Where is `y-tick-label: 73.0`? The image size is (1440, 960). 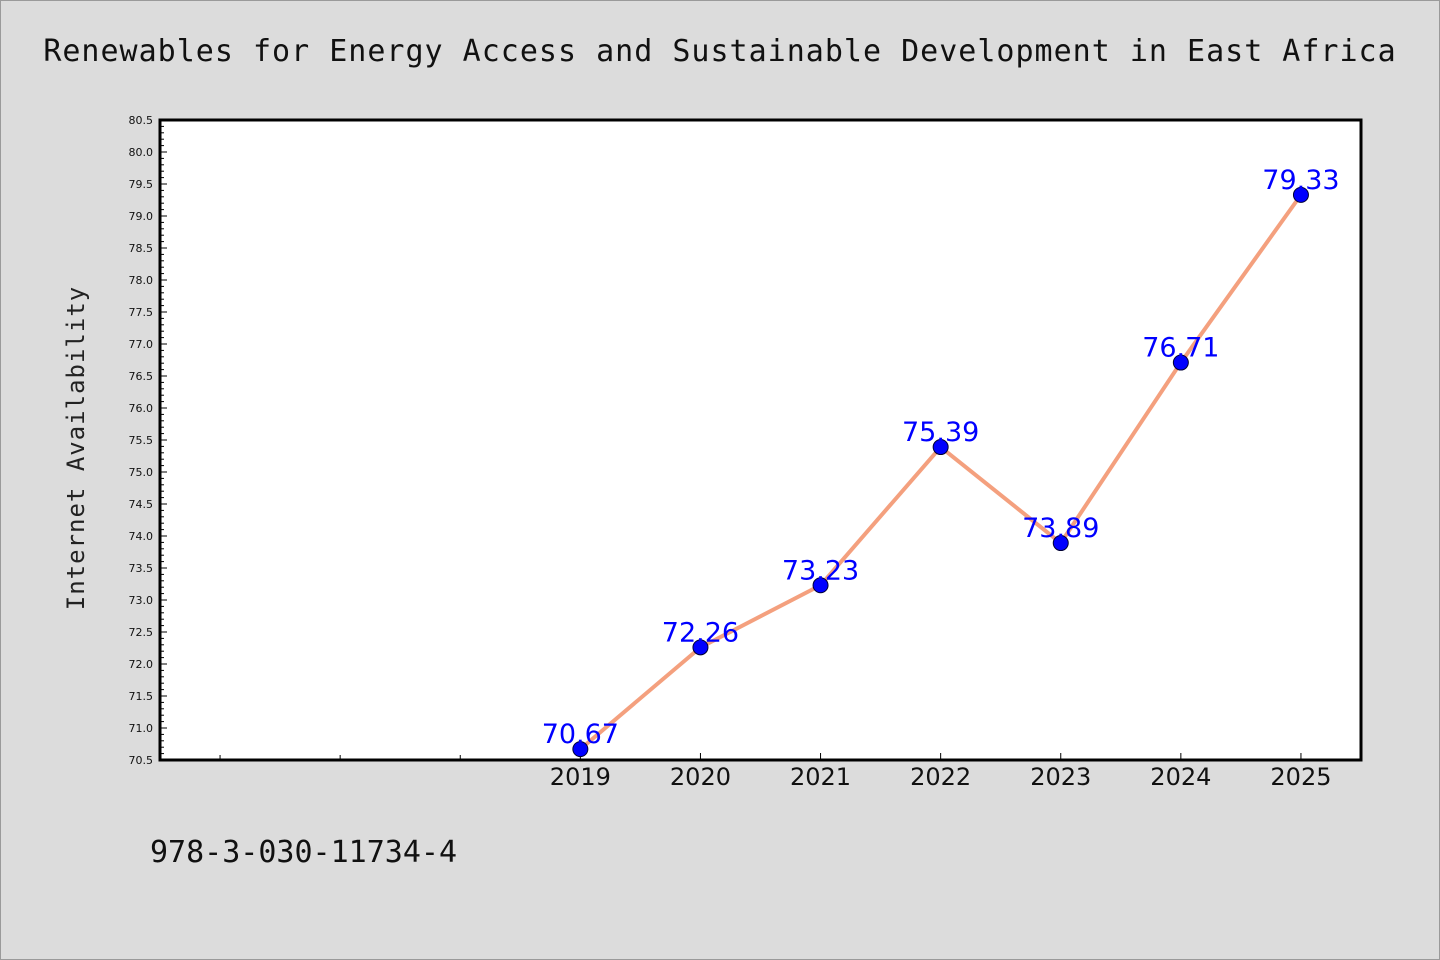 y-tick-label: 73.0 is located at coordinates (141, 600).